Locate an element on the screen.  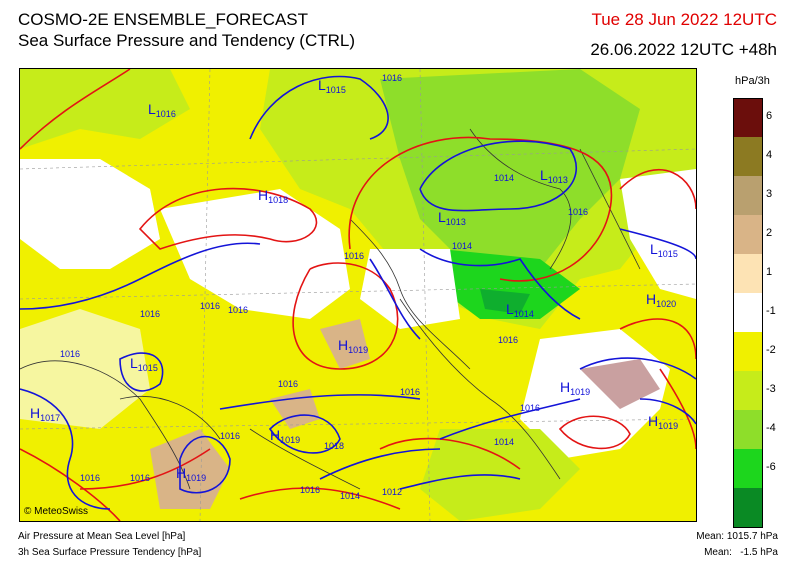
legend-label: 3 is located at coordinates (769, 194).